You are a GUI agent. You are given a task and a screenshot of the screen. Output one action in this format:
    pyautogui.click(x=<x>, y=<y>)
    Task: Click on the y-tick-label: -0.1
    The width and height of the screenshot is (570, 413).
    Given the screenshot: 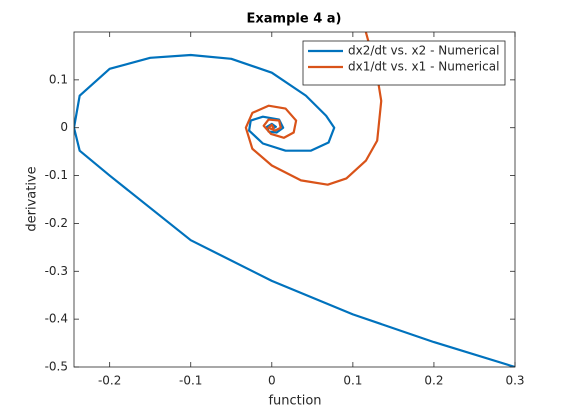 What is the action you would take?
    pyautogui.click(x=56, y=175)
    